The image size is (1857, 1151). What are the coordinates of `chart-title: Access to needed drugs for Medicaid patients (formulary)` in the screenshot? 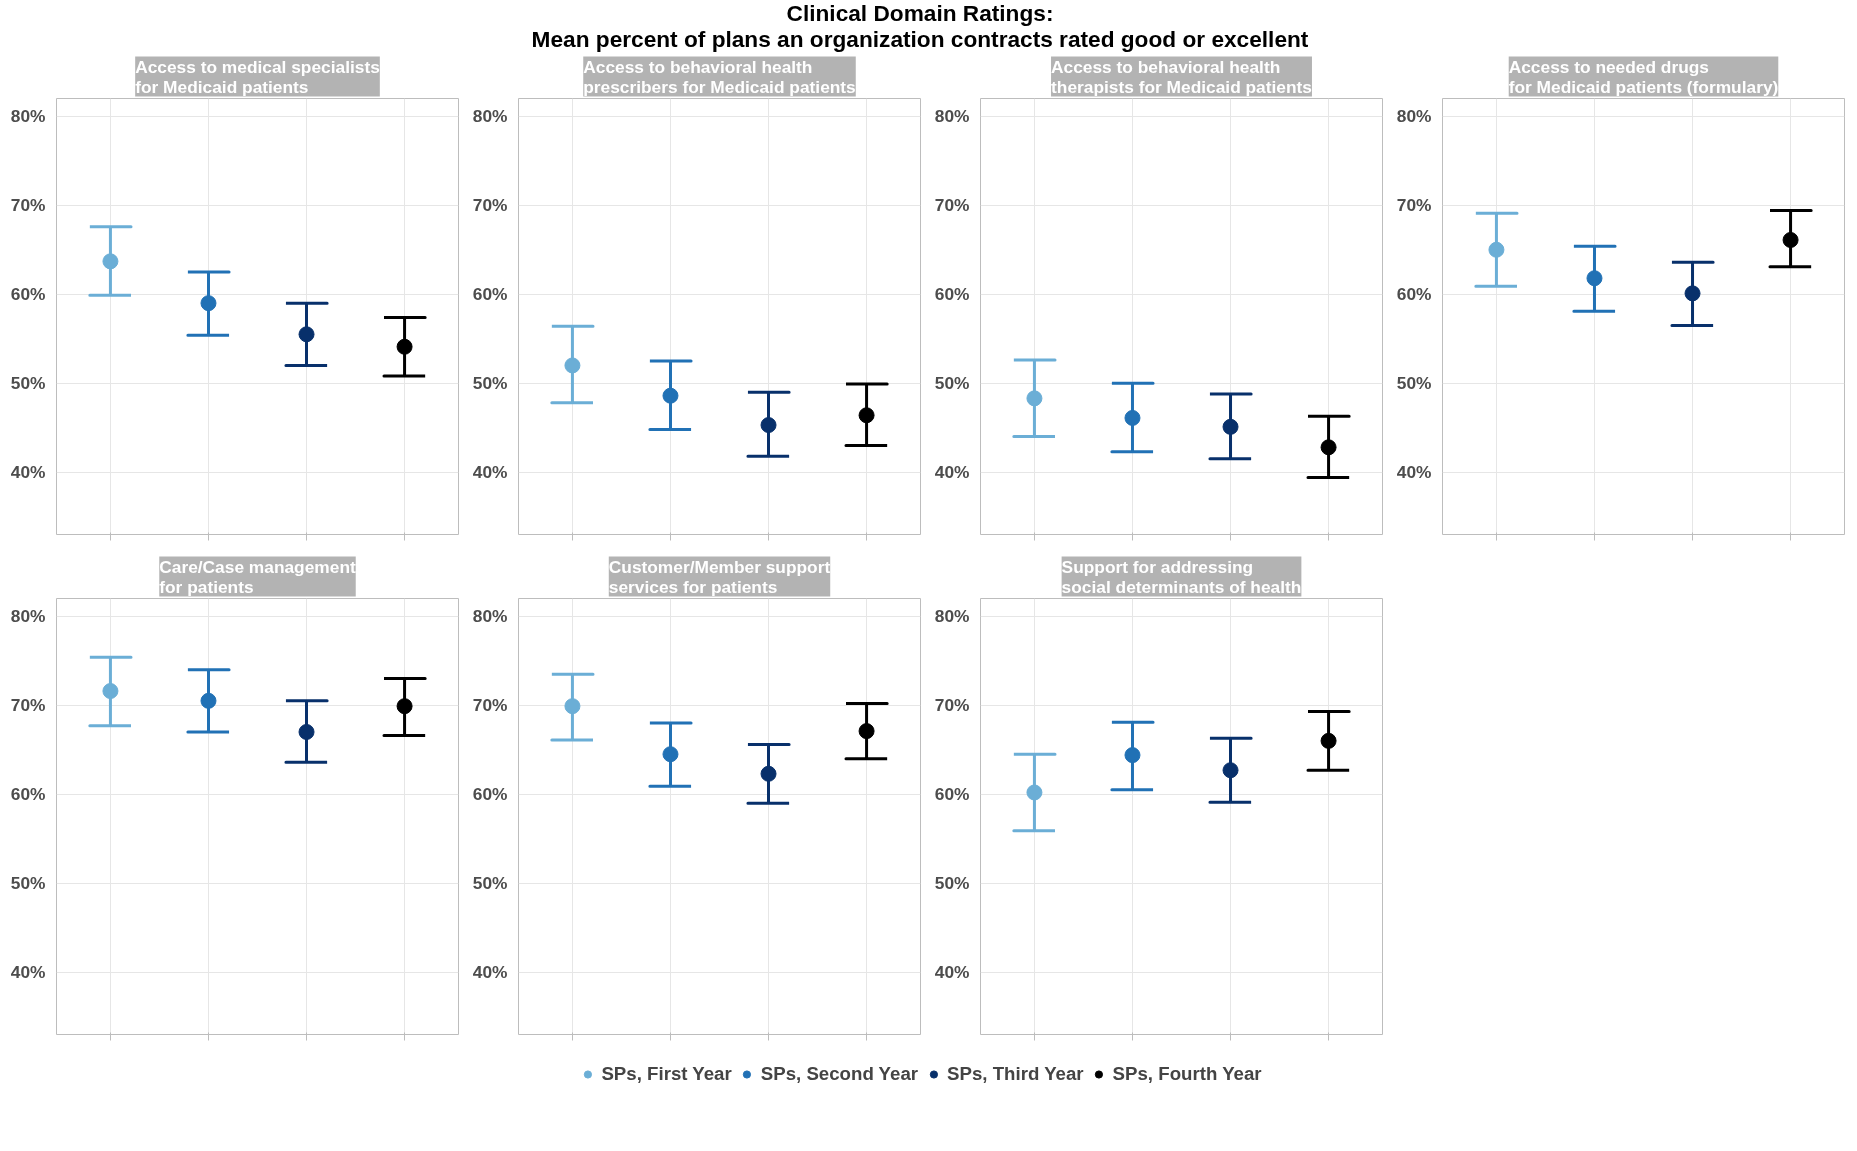 It's located at (1643, 76).